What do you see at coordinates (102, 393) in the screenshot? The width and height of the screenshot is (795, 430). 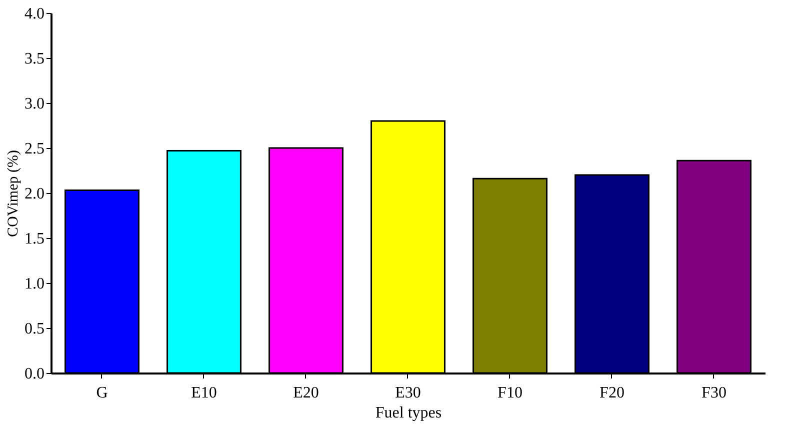 I see `x-tick-label: G` at bounding box center [102, 393].